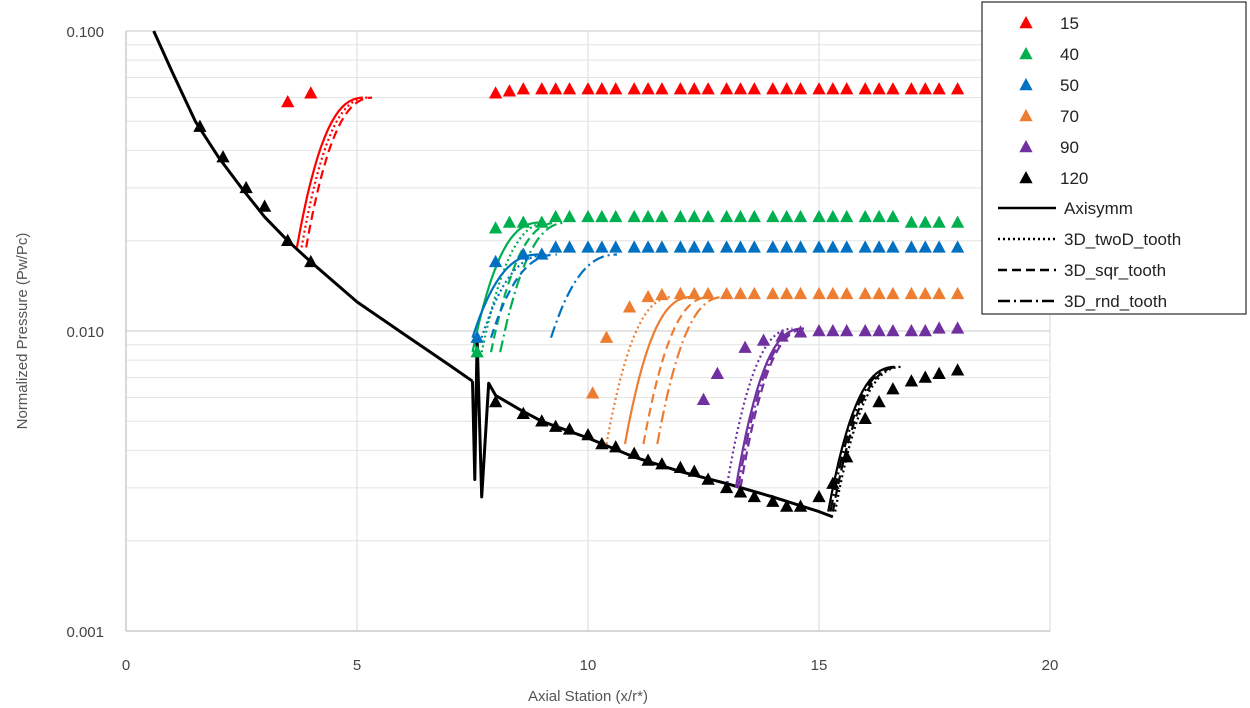 The height and width of the screenshot is (708, 1250). Describe the element at coordinates (583, 296) in the screenshot. I see `curve-50-dashdot` at that location.